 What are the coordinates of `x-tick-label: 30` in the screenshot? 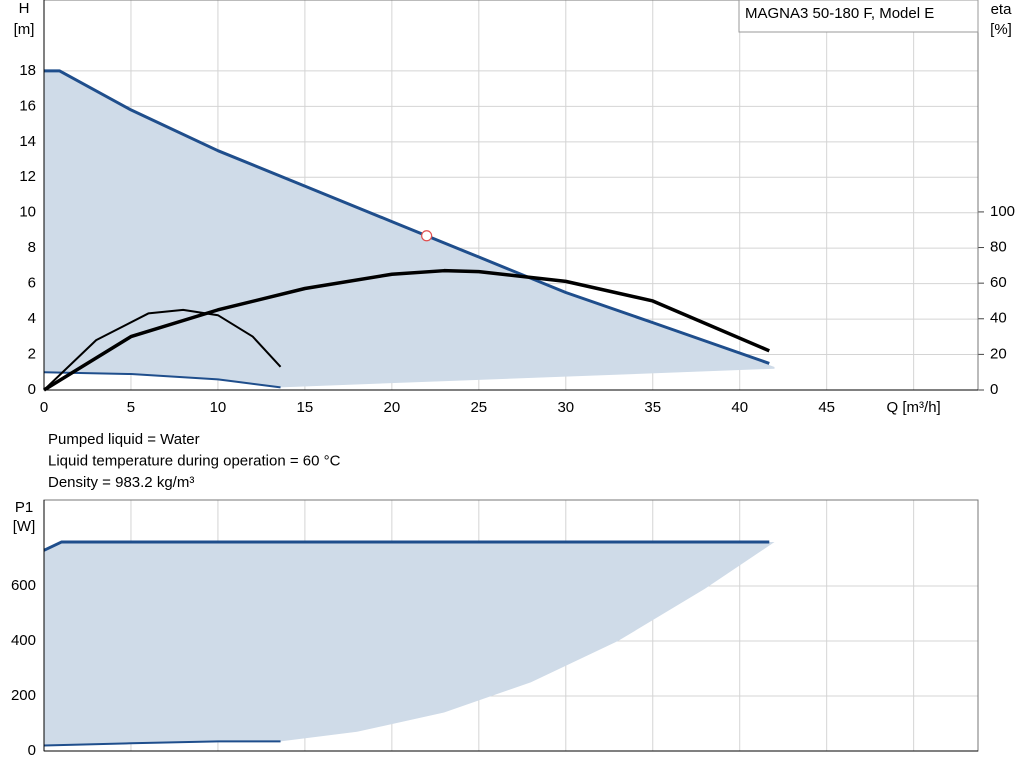 It's located at (565, 407).